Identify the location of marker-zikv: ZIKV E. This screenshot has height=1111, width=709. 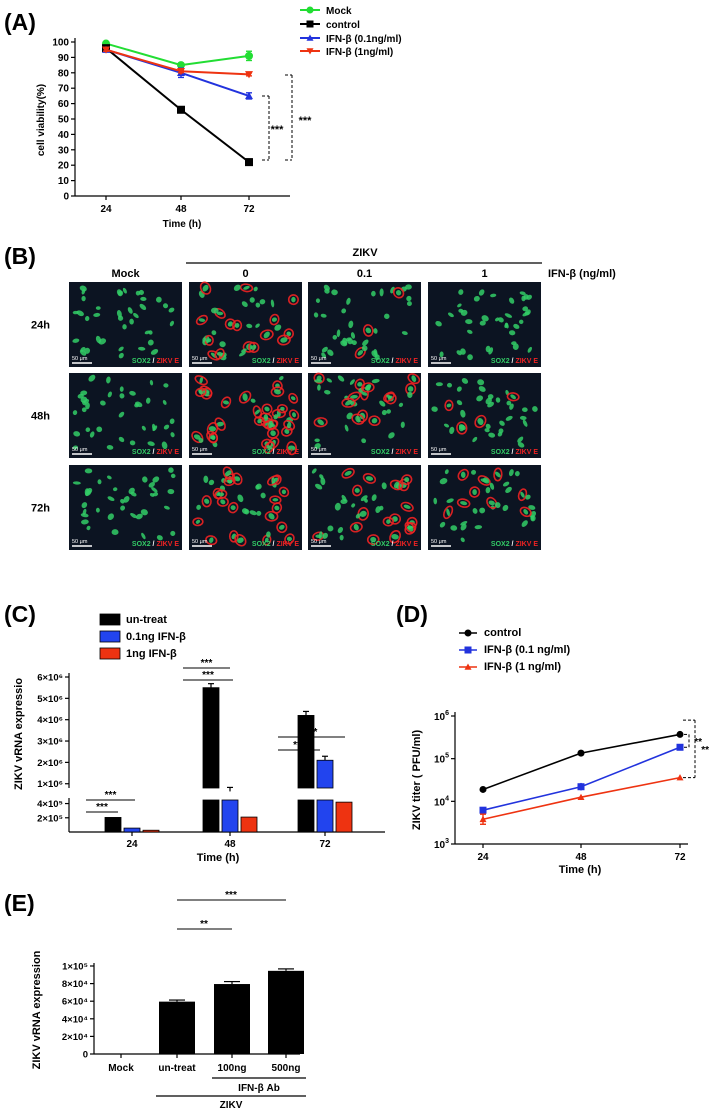
(406, 361).